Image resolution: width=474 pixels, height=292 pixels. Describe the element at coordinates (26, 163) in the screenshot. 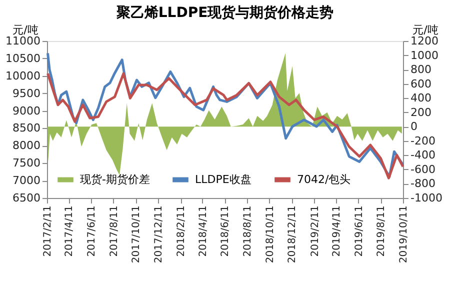

I see `y-tick-label: 7500` at that location.